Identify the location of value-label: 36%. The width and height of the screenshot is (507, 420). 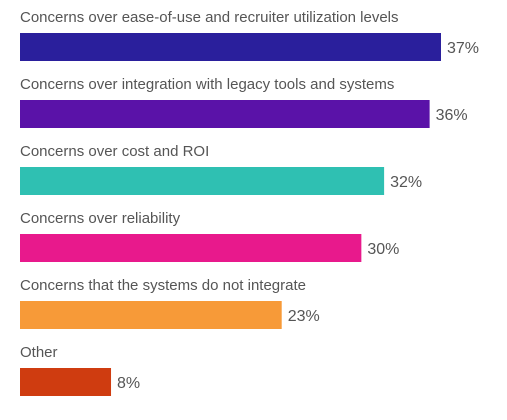
(452, 115).